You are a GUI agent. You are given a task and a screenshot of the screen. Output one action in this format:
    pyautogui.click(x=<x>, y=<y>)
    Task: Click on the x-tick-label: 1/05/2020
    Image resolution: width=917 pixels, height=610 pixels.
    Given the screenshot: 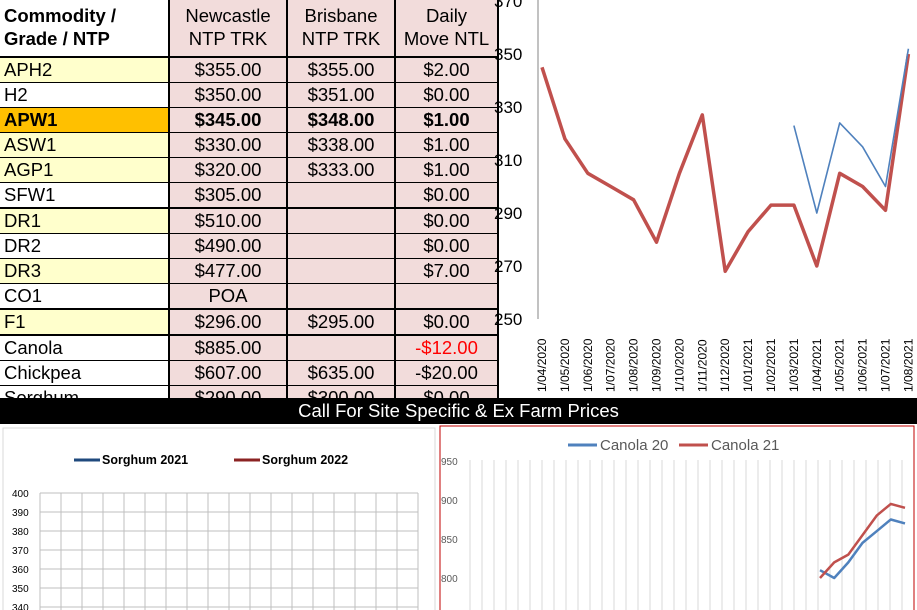 What is the action you would take?
    pyautogui.click(x=565, y=365)
    